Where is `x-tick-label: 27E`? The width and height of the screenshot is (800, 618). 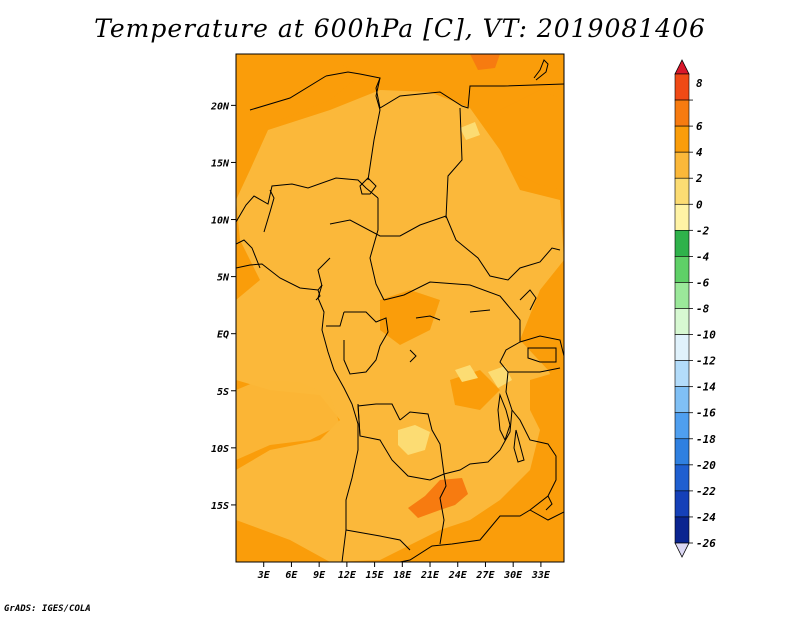 x-tick-label: 27E is located at coordinates (485, 575).